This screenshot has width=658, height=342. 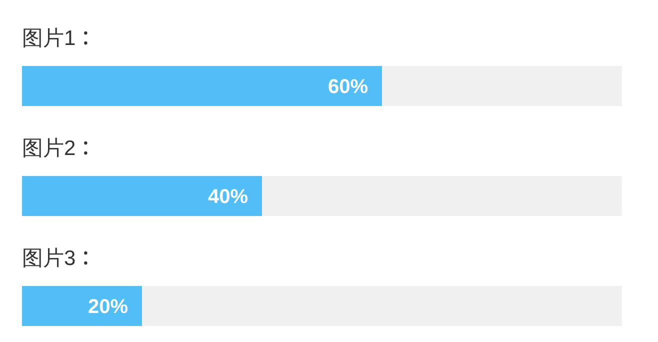 What do you see at coordinates (49, 258) in the screenshot?
I see `category-label: 图片3` at bounding box center [49, 258].